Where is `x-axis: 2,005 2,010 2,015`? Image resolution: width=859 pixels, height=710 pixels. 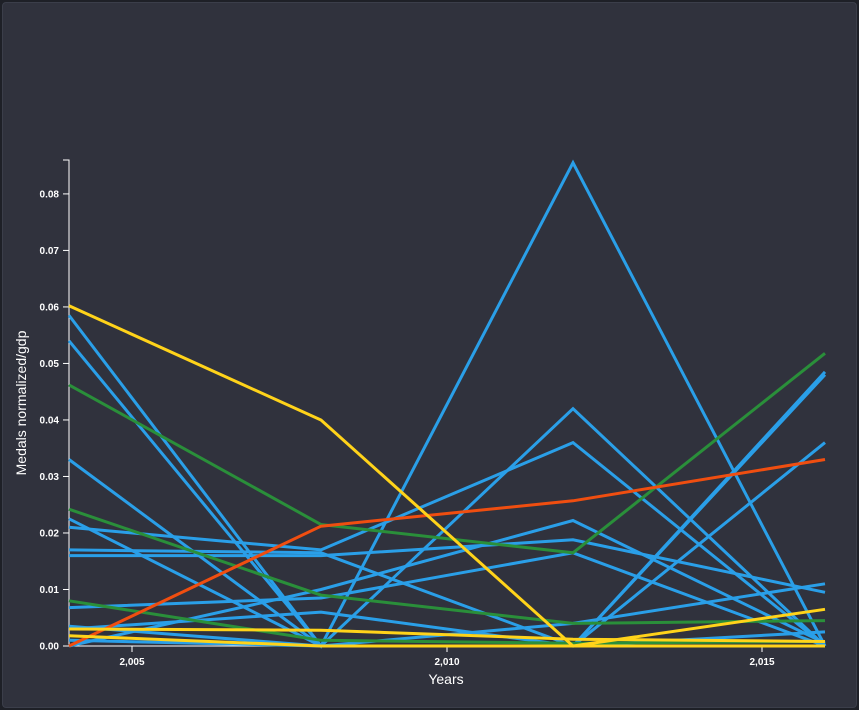
x-axis: 2,005 2,010 2,015 is located at coordinates (447, 656).